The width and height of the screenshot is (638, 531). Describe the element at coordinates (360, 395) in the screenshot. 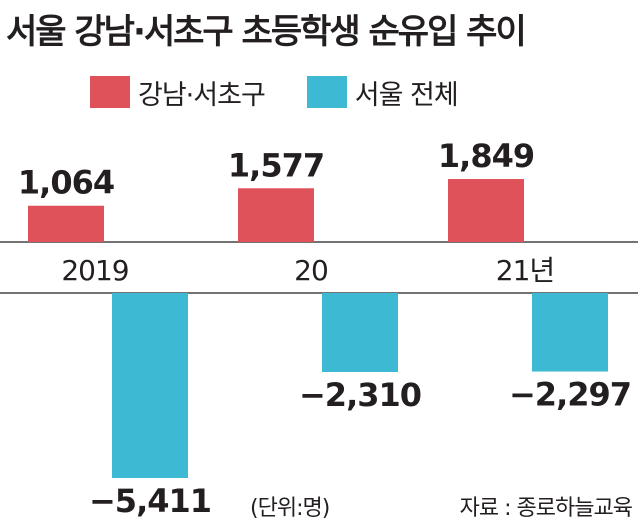

I see `data-label-seoul-total-1: −2,310` at that location.